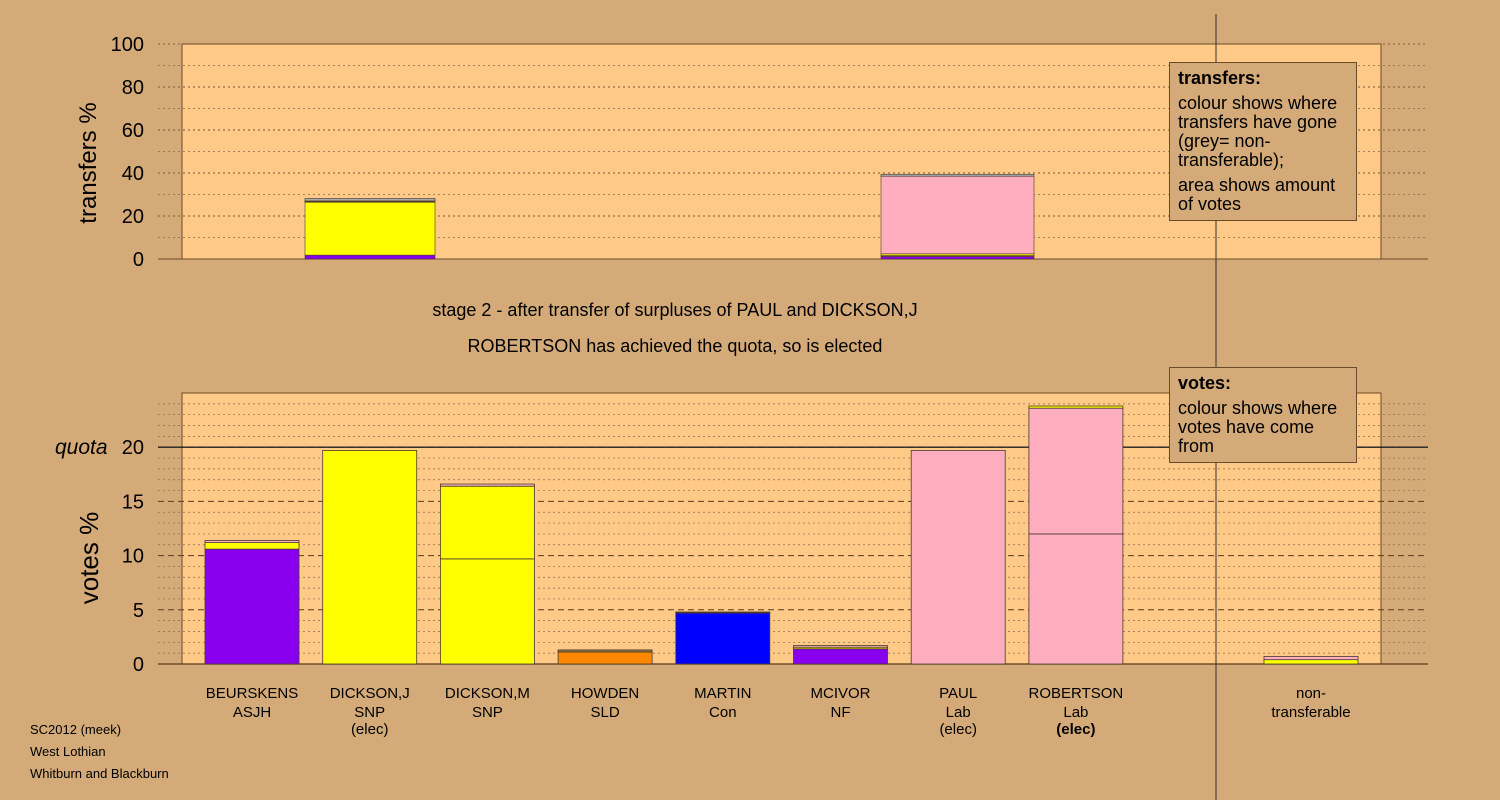  Describe the element at coordinates (133, 448) in the screenshot. I see `votes-y-tick-label: 20` at that location.